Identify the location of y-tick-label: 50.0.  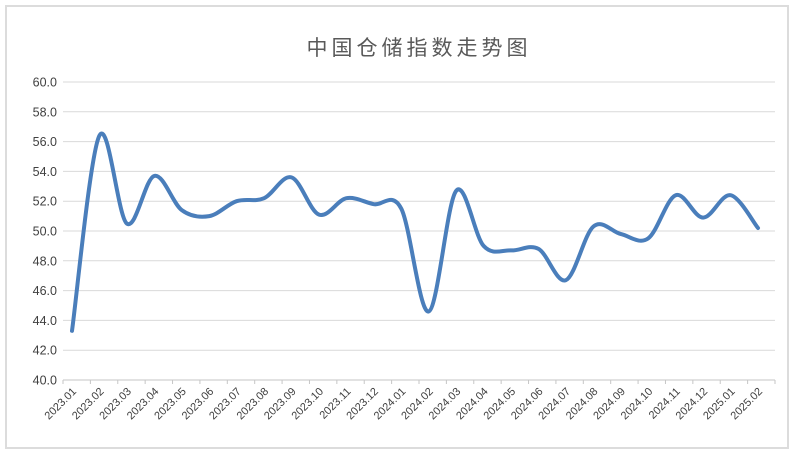
(45, 232).